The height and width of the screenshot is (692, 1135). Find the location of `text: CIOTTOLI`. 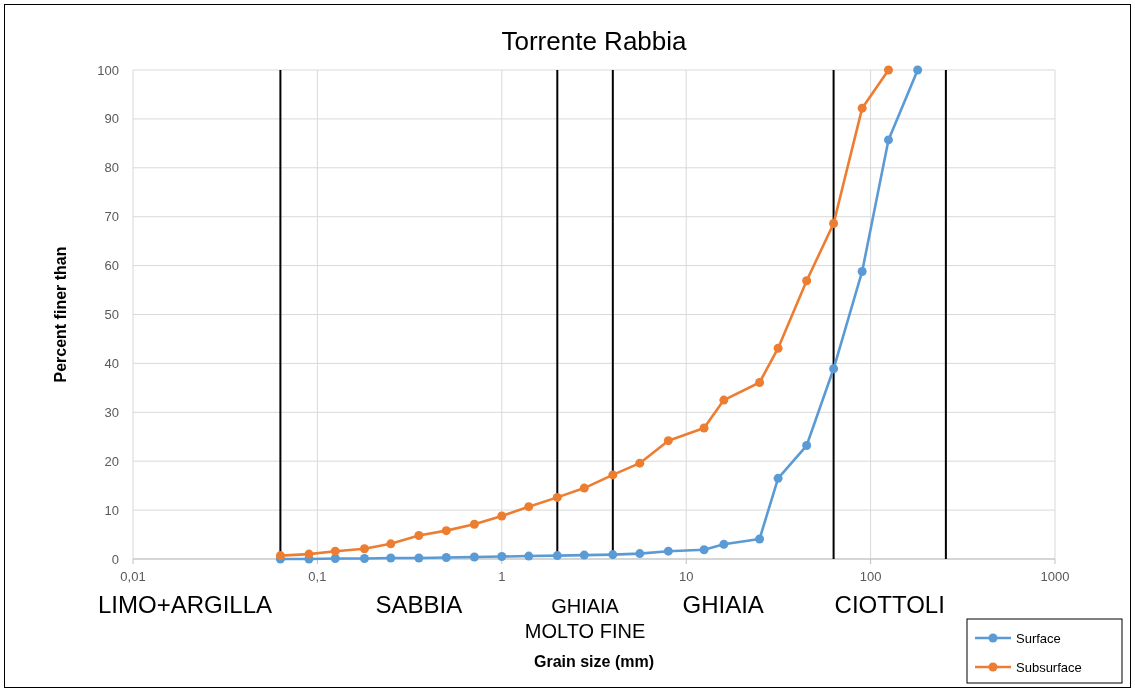

text: CIOTTOLI is located at coordinates (889, 604).